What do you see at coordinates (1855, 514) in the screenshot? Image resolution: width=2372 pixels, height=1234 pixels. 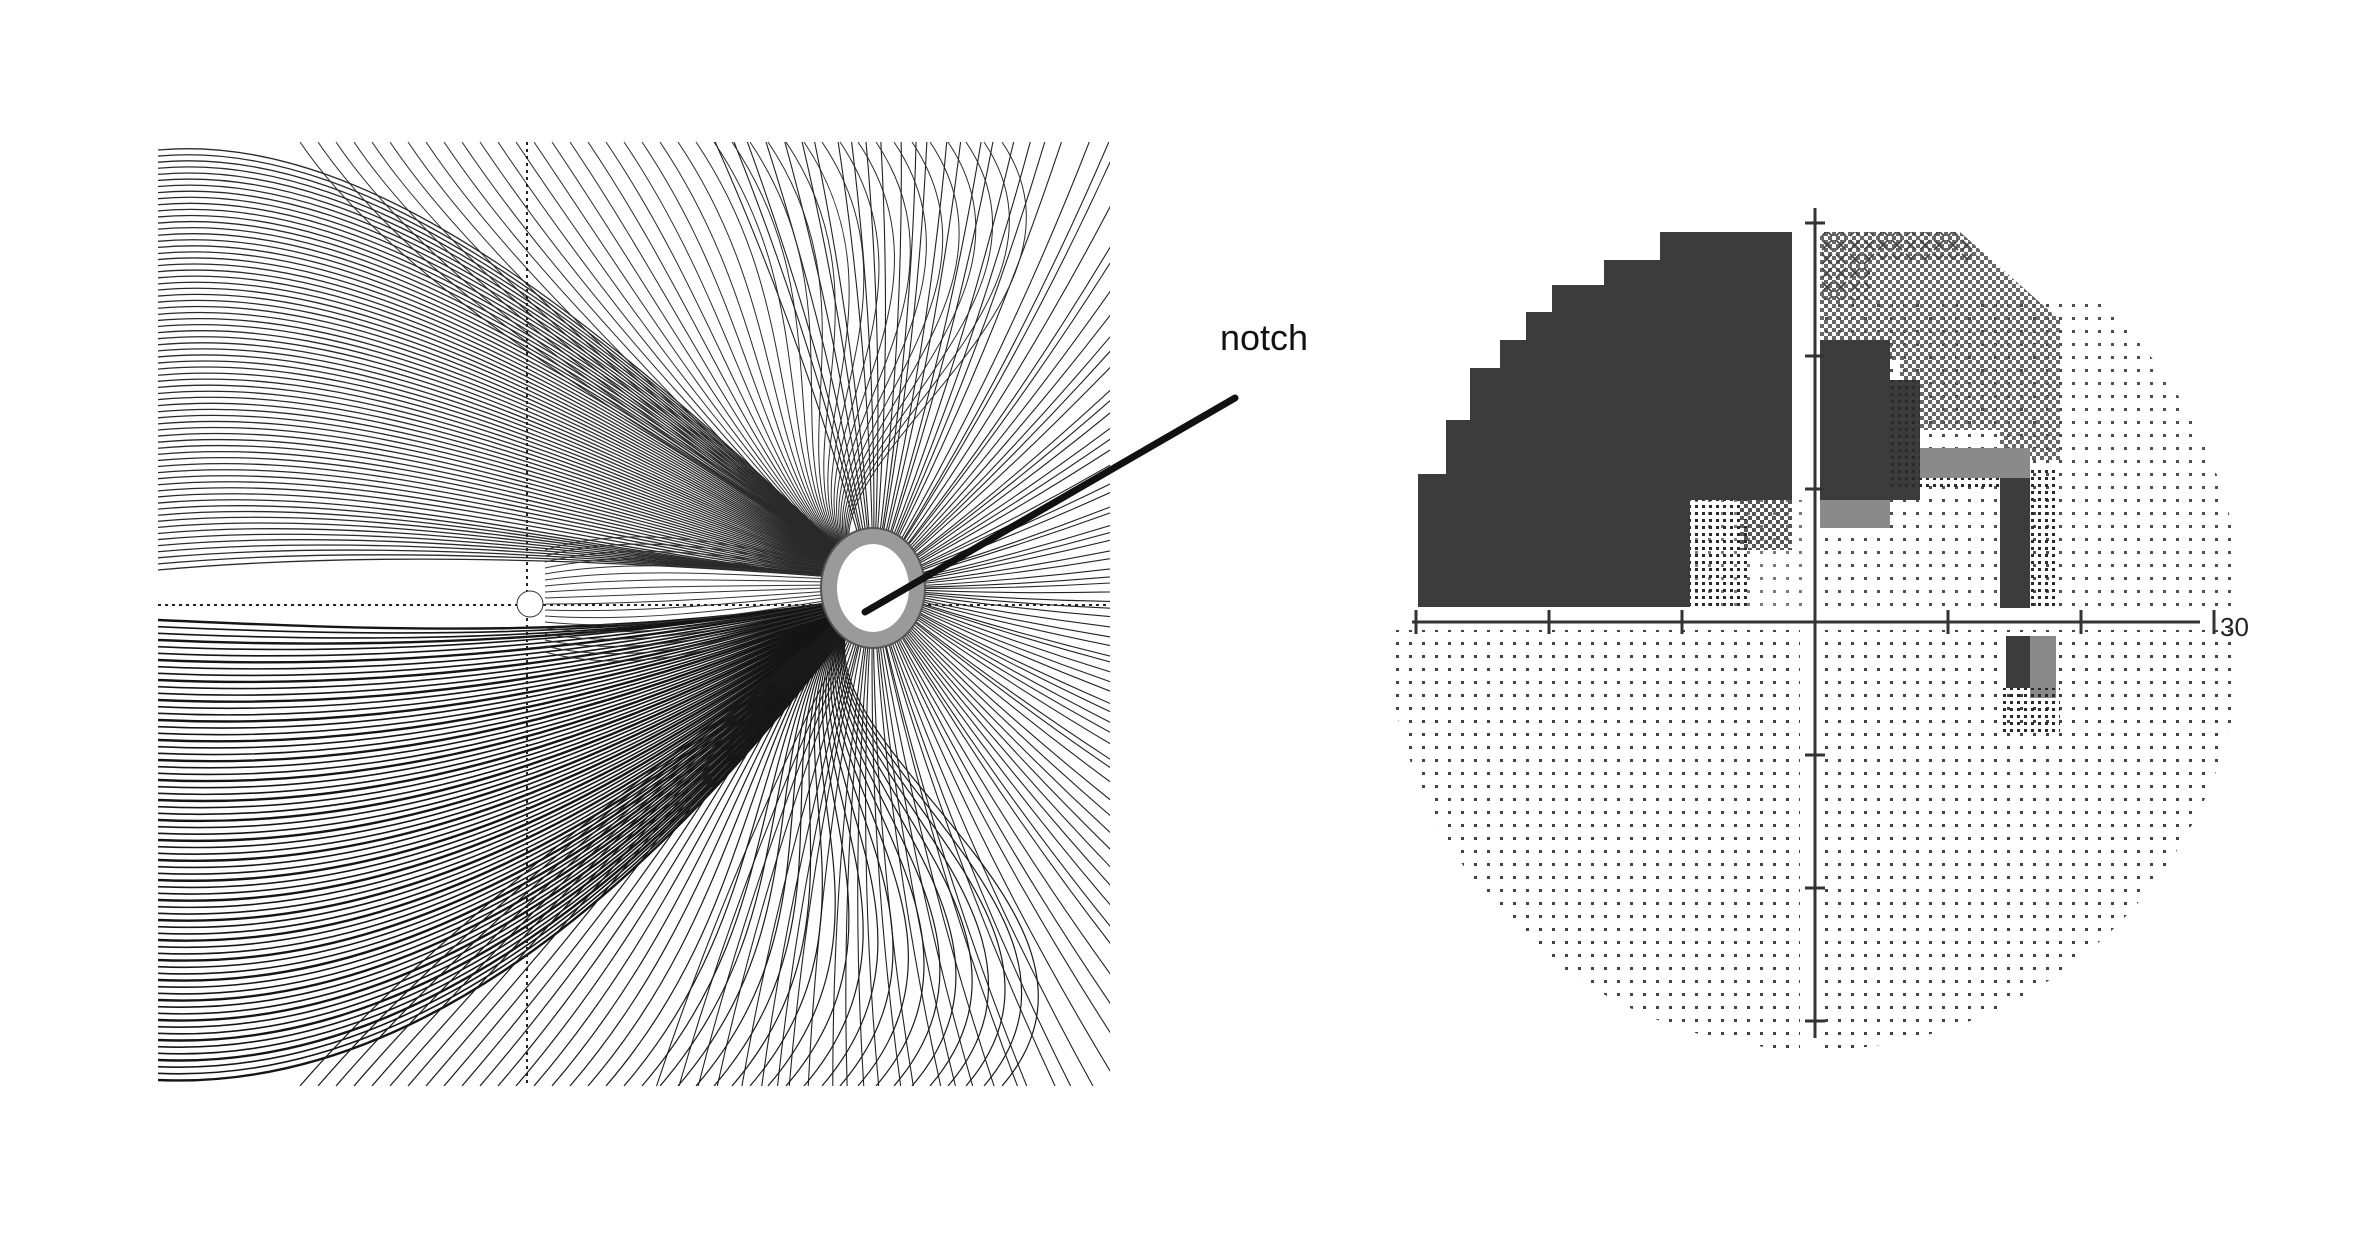 I see `central-gray-strip` at bounding box center [1855, 514].